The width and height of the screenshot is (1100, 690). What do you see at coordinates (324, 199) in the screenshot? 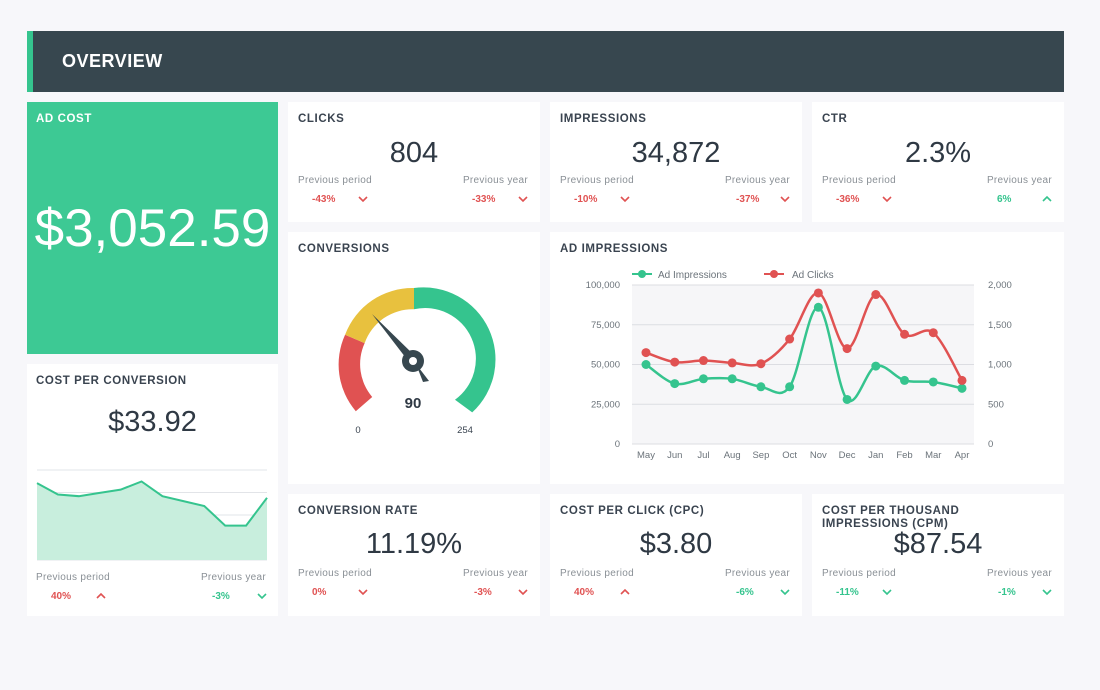
I see `previous-period-change: -43%` at bounding box center [324, 199].